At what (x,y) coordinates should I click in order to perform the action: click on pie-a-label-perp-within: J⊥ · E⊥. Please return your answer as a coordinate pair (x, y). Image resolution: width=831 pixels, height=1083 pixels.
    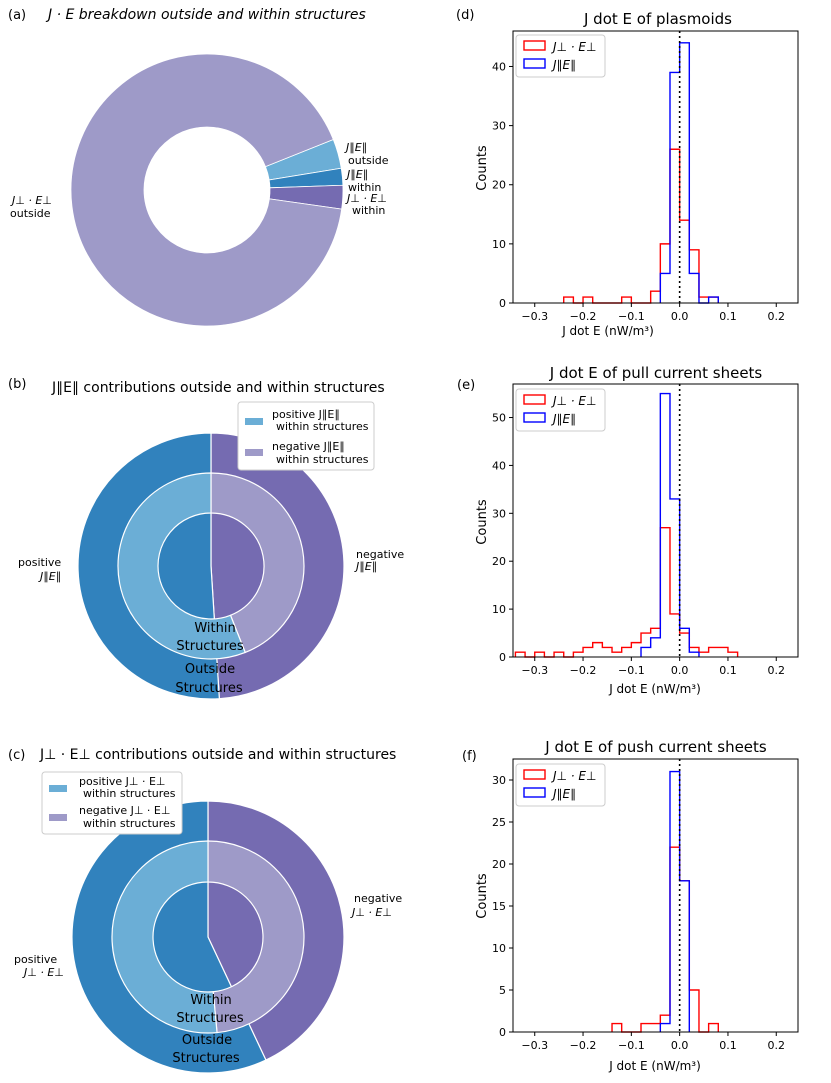
    Looking at the image, I should click on (366, 198).